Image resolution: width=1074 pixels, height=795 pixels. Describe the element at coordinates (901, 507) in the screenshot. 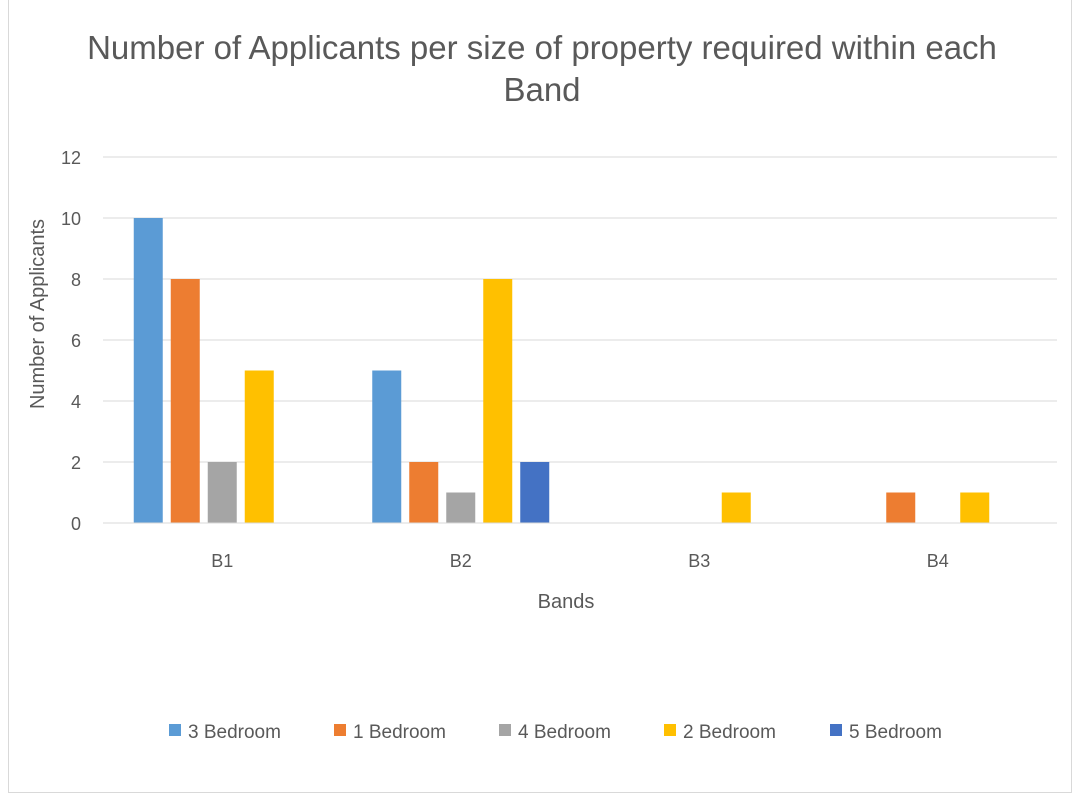

I see `bar-b4-1-bedroom` at that location.